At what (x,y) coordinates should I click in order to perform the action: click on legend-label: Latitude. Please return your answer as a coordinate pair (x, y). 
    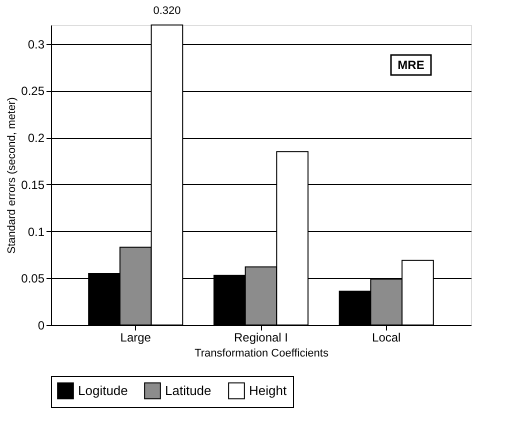
    Looking at the image, I should click on (188, 390).